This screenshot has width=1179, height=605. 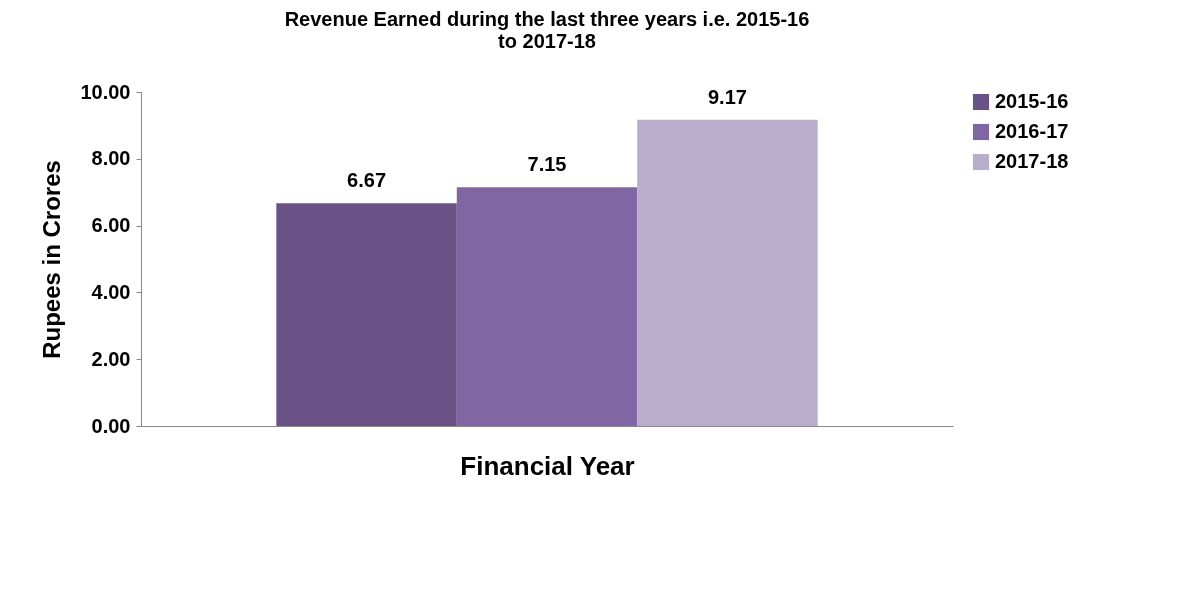 I want to click on y-tick-label: 0.00, so click(x=111, y=425).